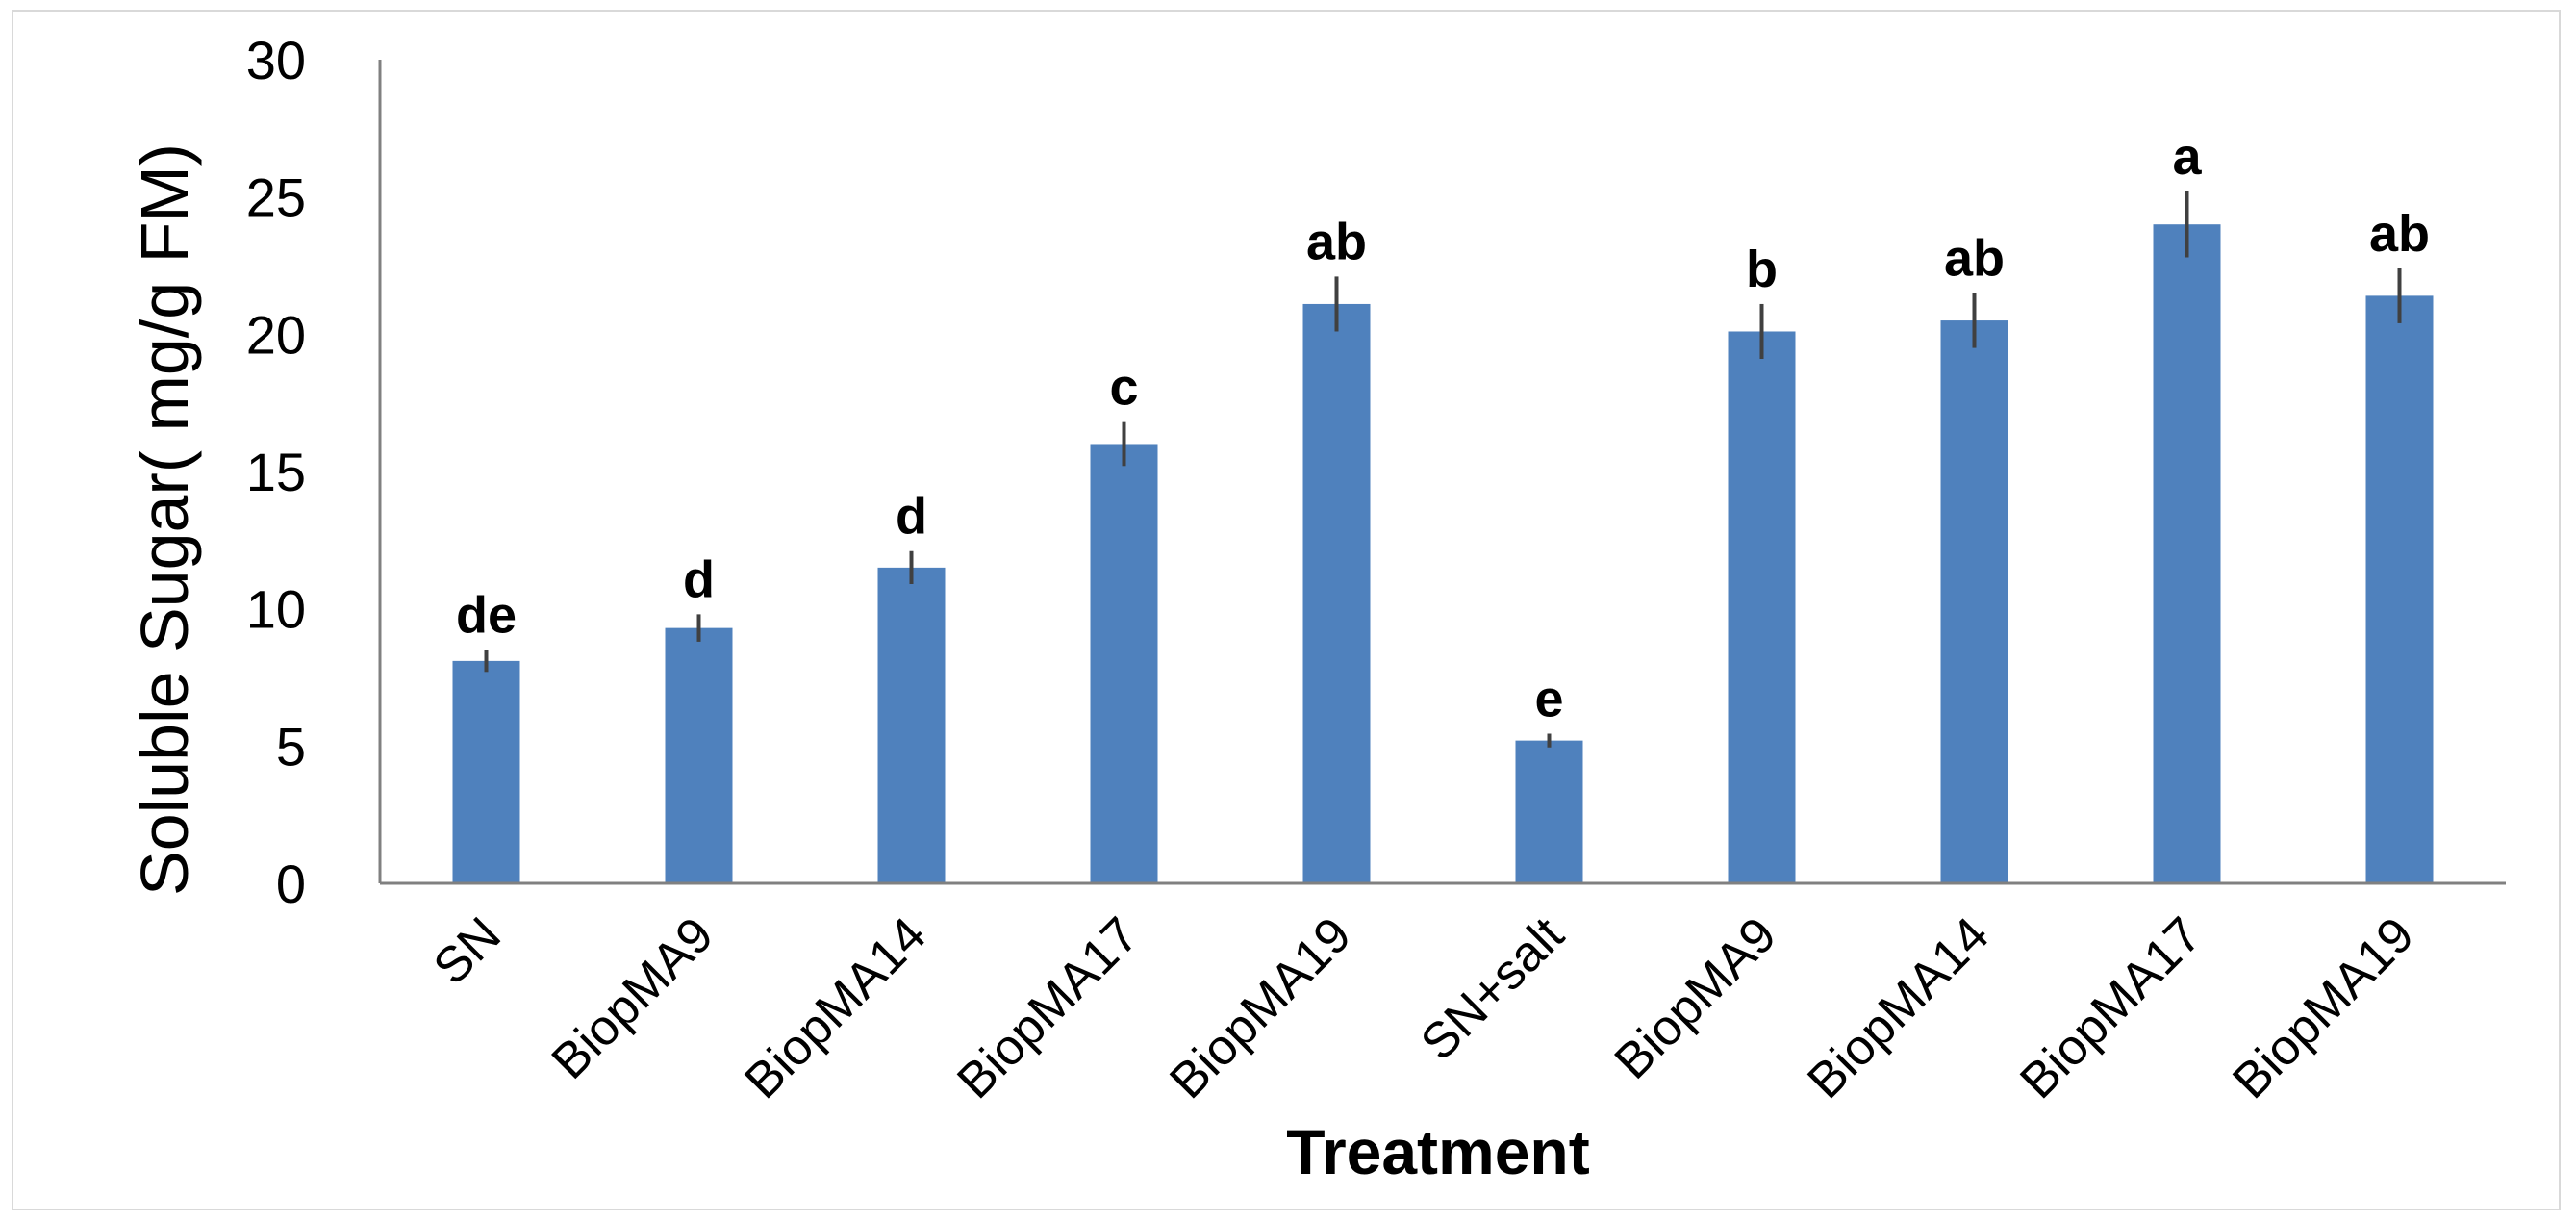 The image size is (2576, 1223). Describe the element at coordinates (1762, 269) in the screenshot. I see `significance-letter: b` at that location.